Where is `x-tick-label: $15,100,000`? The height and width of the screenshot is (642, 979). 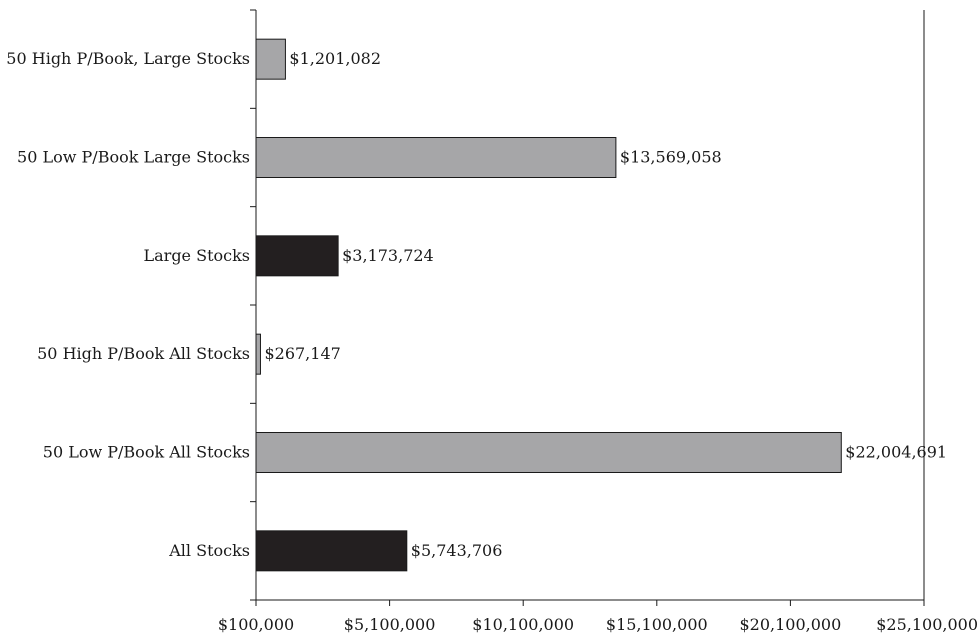 x-tick-label: $15,100,000 is located at coordinates (657, 624).